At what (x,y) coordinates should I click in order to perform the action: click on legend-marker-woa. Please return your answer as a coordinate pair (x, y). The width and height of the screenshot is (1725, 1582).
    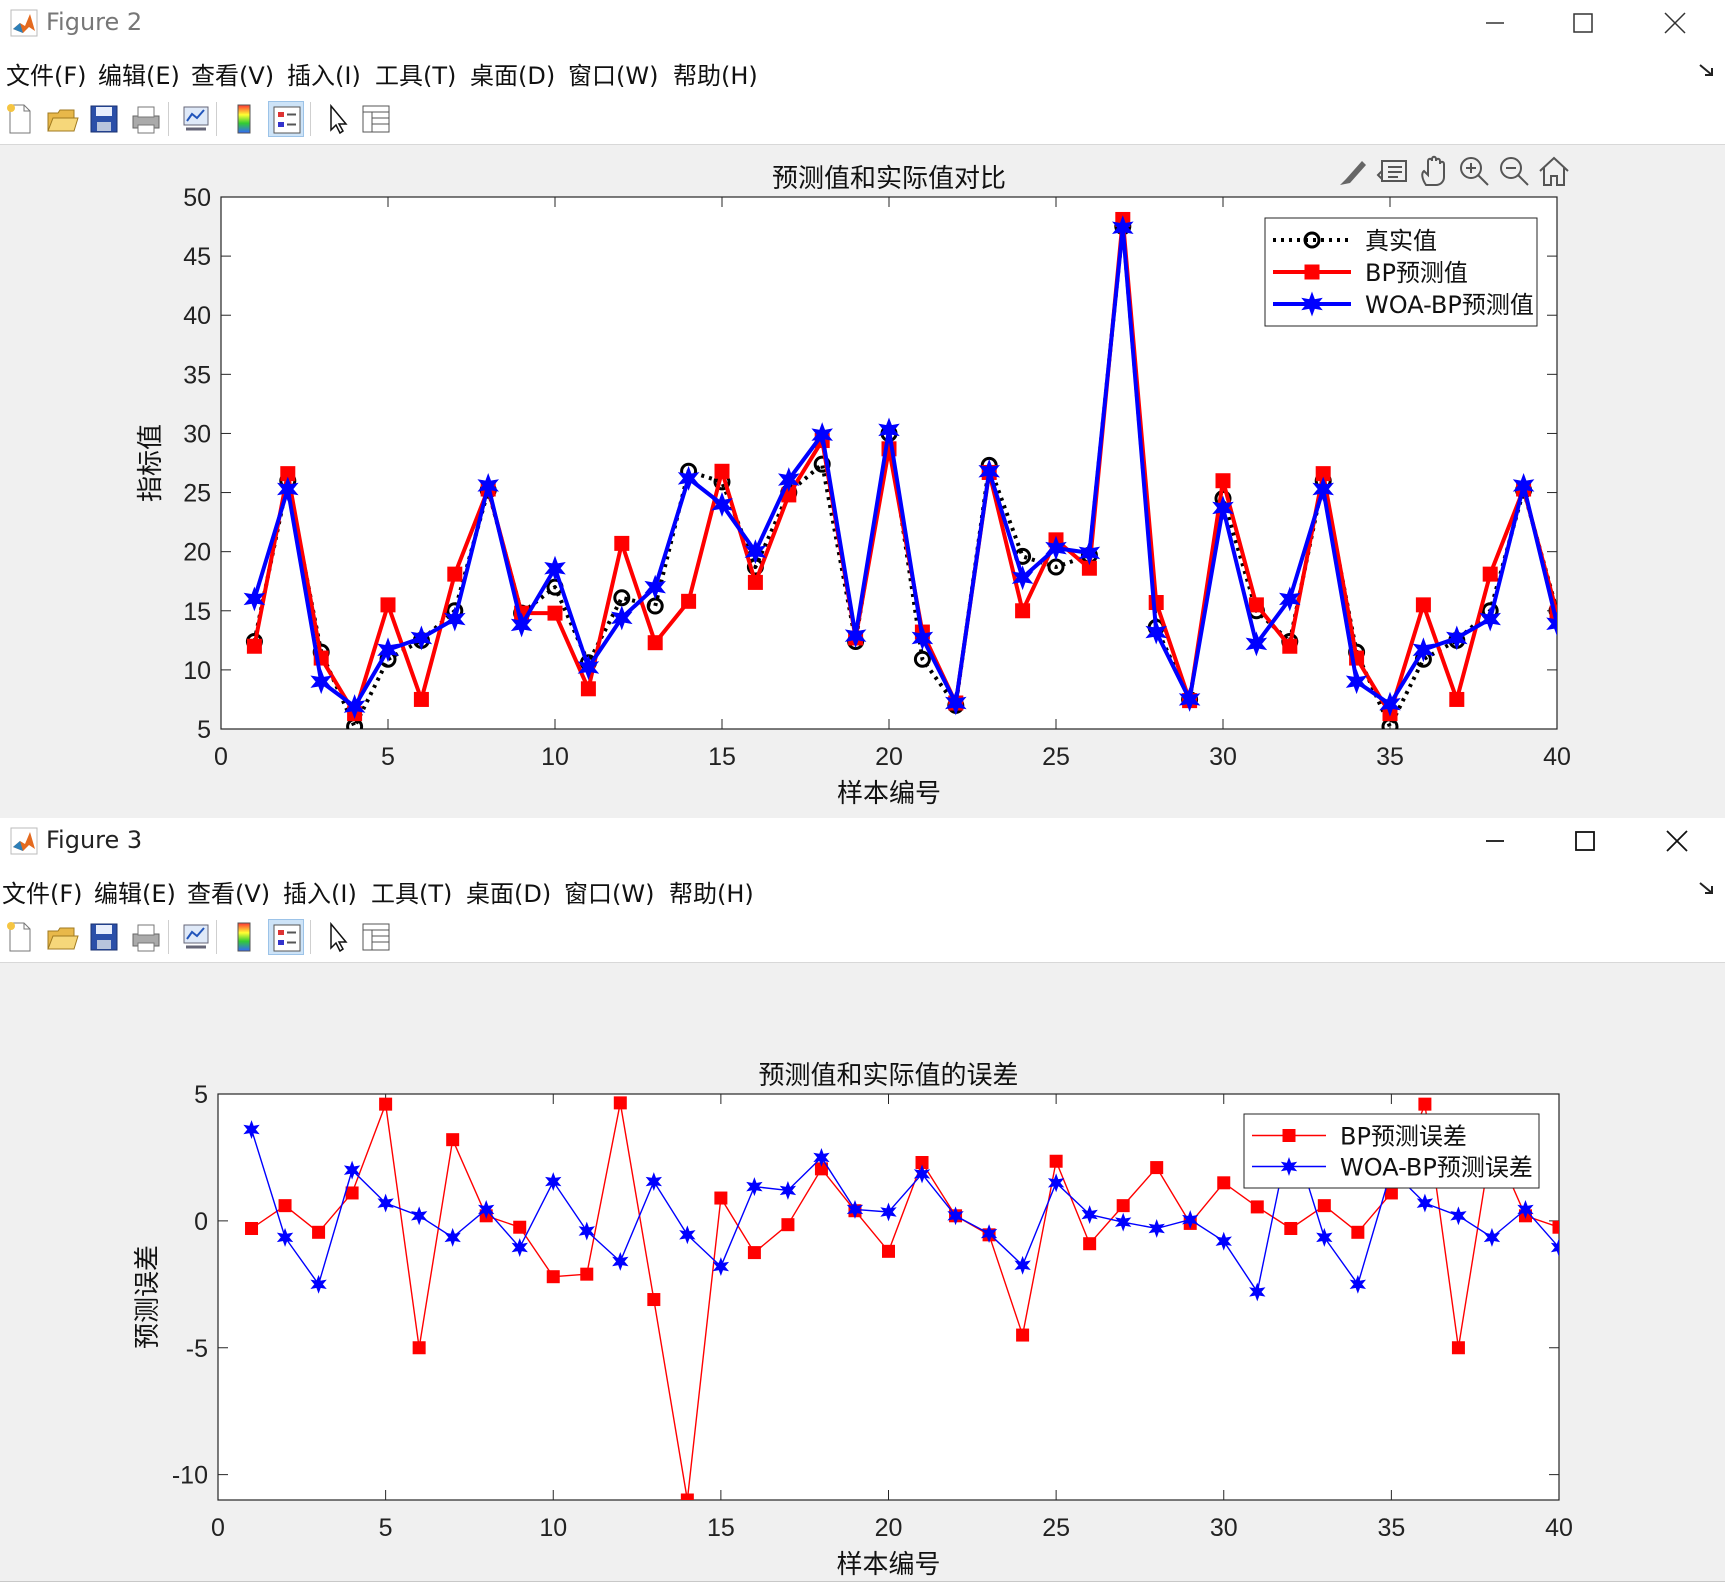
    Looking at the image, I should click on (1312, 304).